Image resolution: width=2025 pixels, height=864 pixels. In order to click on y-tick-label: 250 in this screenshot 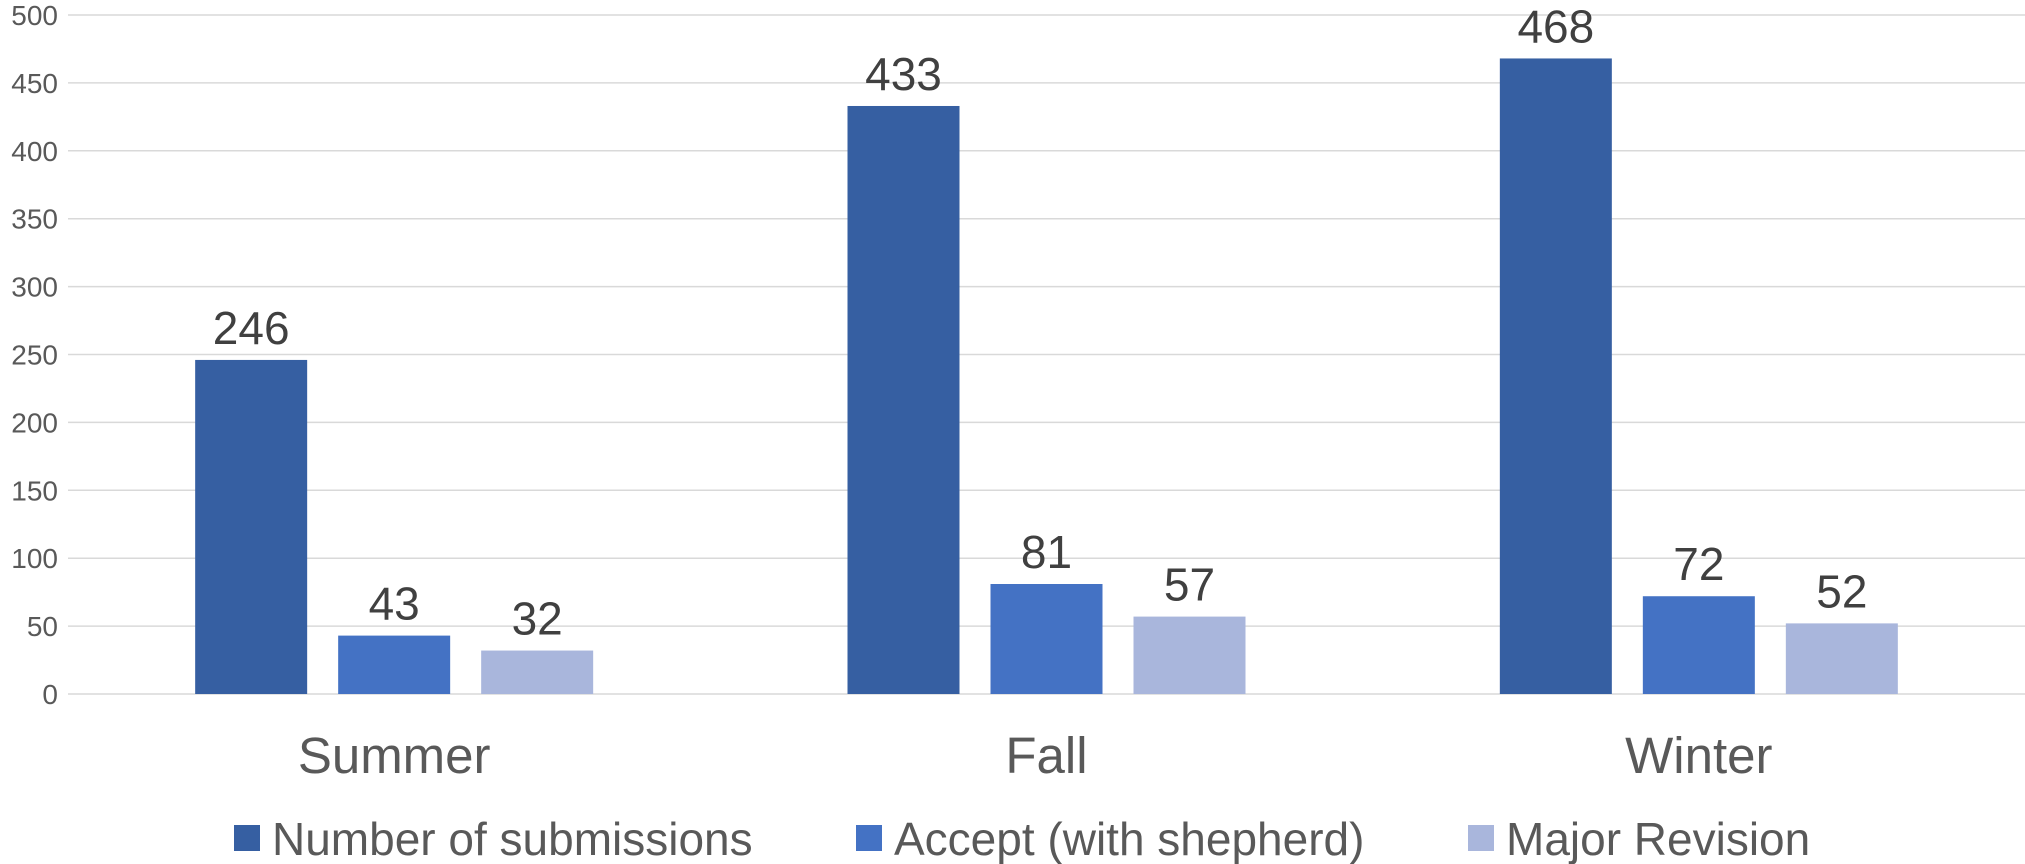, I will do `click(34, 355)`.